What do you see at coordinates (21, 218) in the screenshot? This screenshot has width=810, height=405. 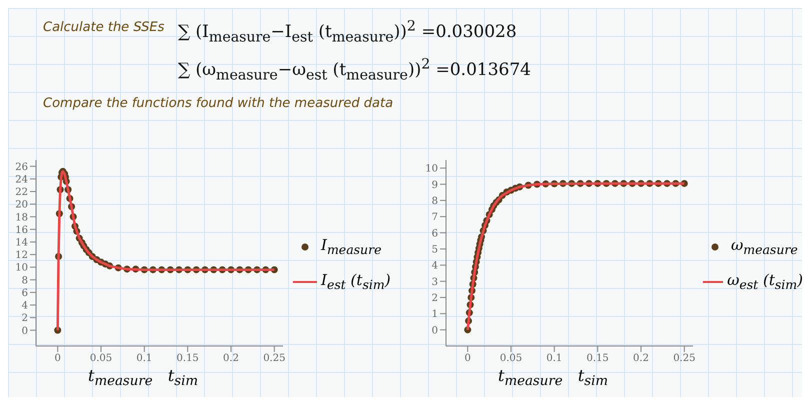 I see `y-tick-label: 18` at bounding box center [21, 218].